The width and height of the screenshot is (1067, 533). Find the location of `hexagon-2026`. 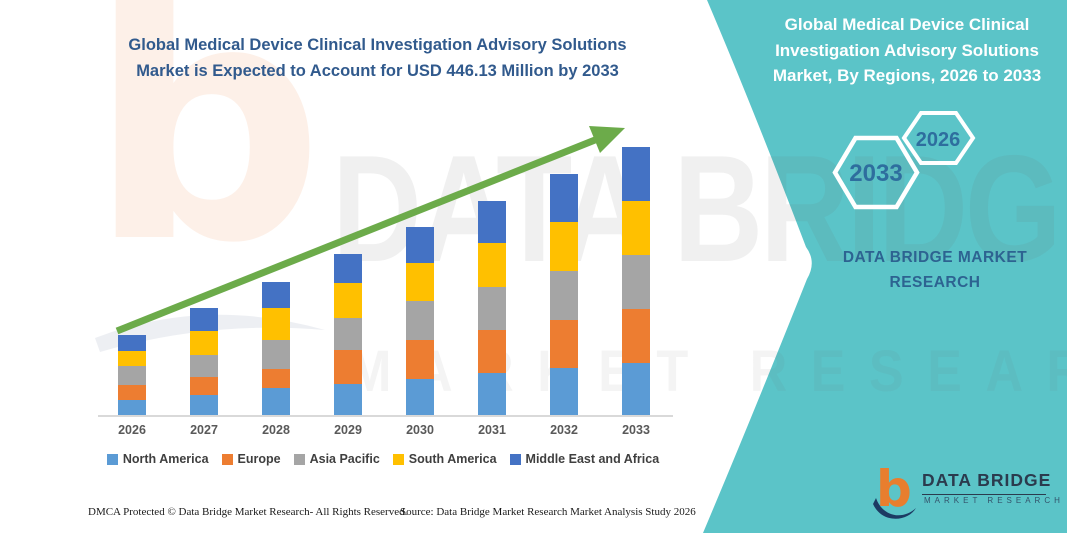

hexagon-2026 is located at coordinates (938, 138).